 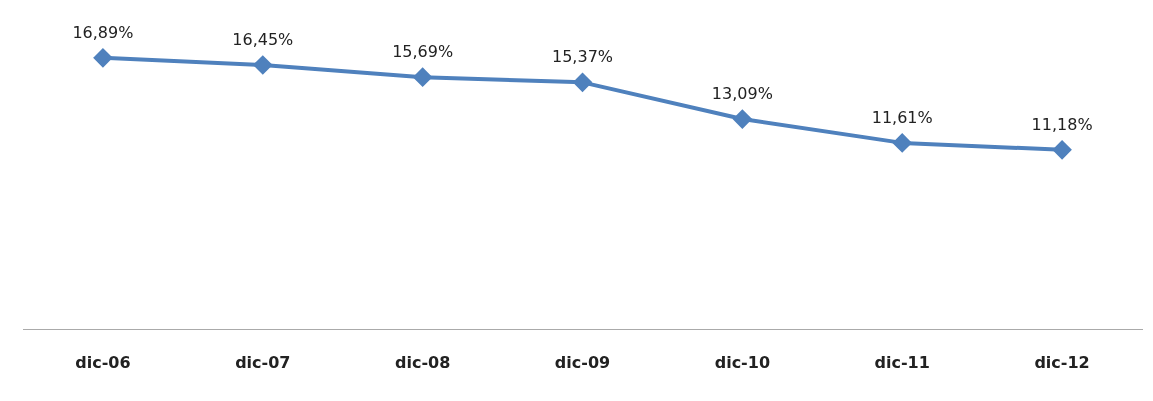 What do you see at coordinates (902, 362) in the screenshot?
I see `x-tick-label: dic-11` at bounding box center [902, 362].